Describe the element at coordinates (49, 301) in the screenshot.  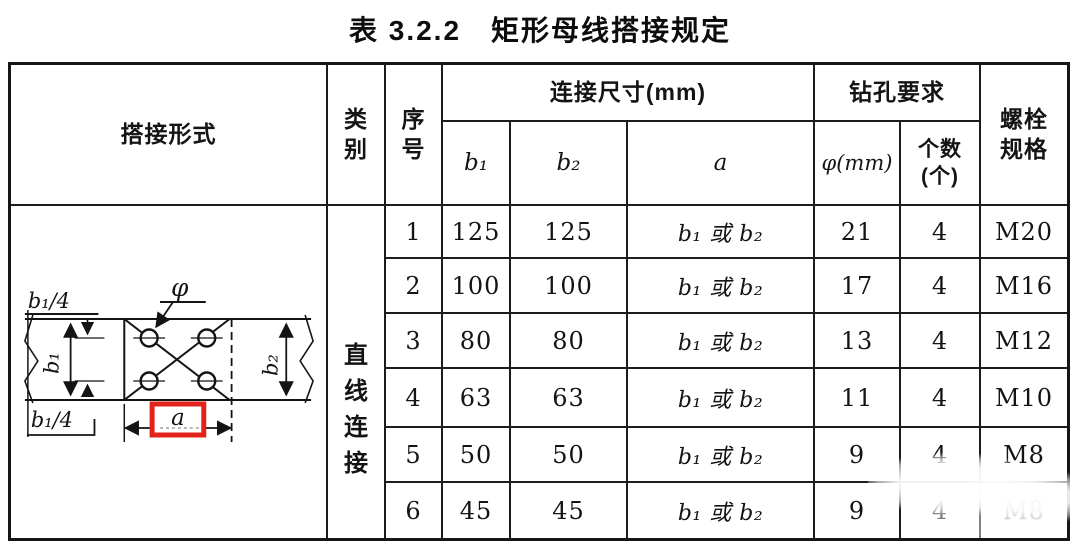
I see `label-b1-quarter-top: b₁/4` at that location.